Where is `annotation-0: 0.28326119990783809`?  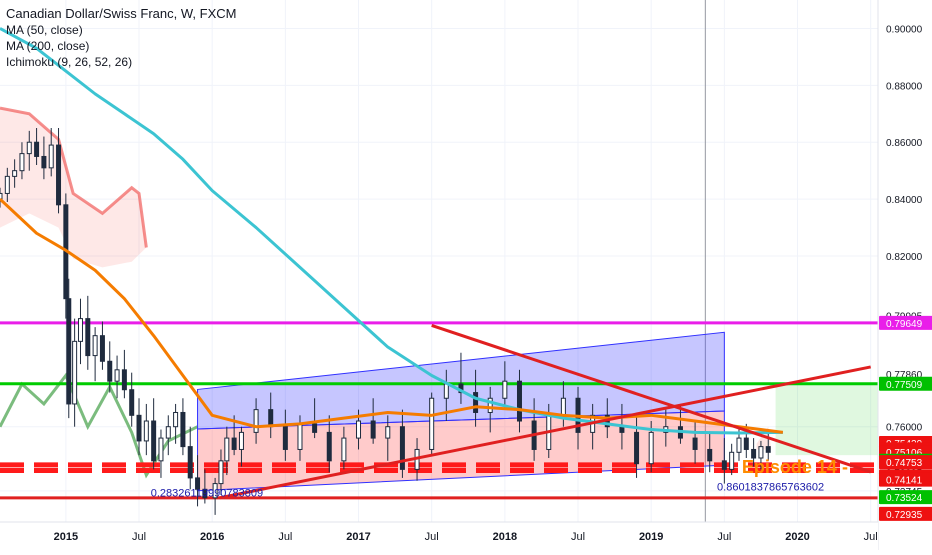
annotation-0: 0.28326119990783809 is located at coordinates (207, 493).